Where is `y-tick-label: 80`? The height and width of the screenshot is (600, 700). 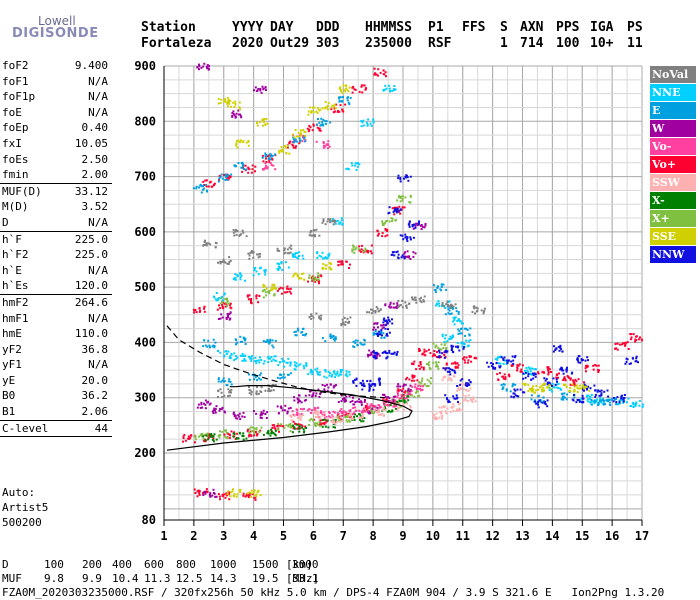
y-tick-label: 80 is located at coordinates (149, 520).